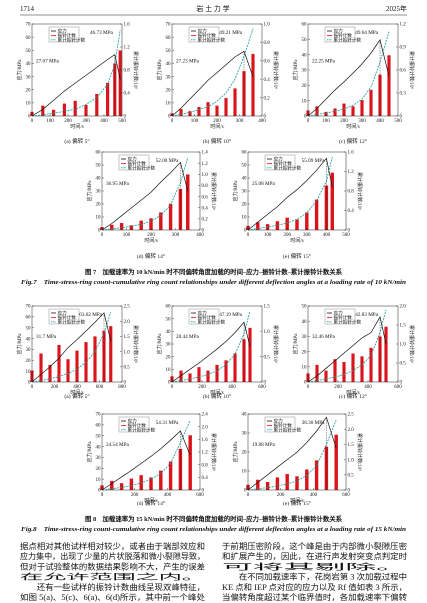  What do you see at coordinates (127, 25) in the screenshot?
I see `y2-tick-label: 1.6` at bounding box center [127, 25].